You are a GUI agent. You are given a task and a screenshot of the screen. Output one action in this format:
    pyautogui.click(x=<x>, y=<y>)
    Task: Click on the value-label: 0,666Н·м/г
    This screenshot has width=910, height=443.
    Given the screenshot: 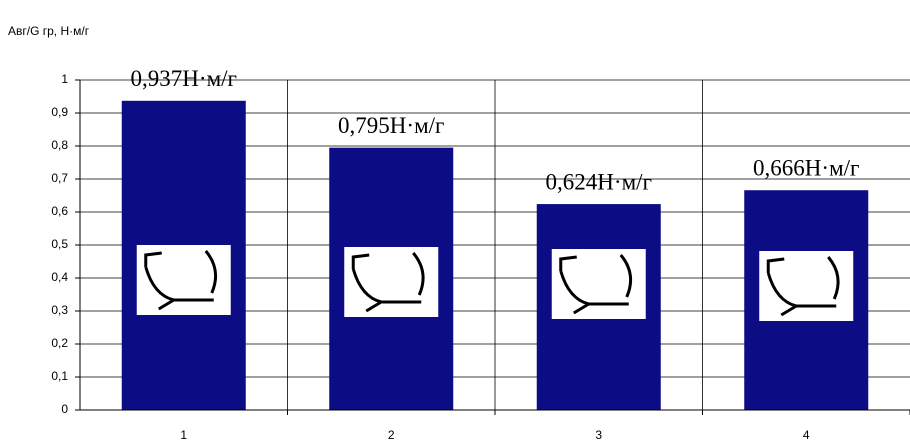 What is the action you would take?
    pyautogui.click(x=806, y=168)
    